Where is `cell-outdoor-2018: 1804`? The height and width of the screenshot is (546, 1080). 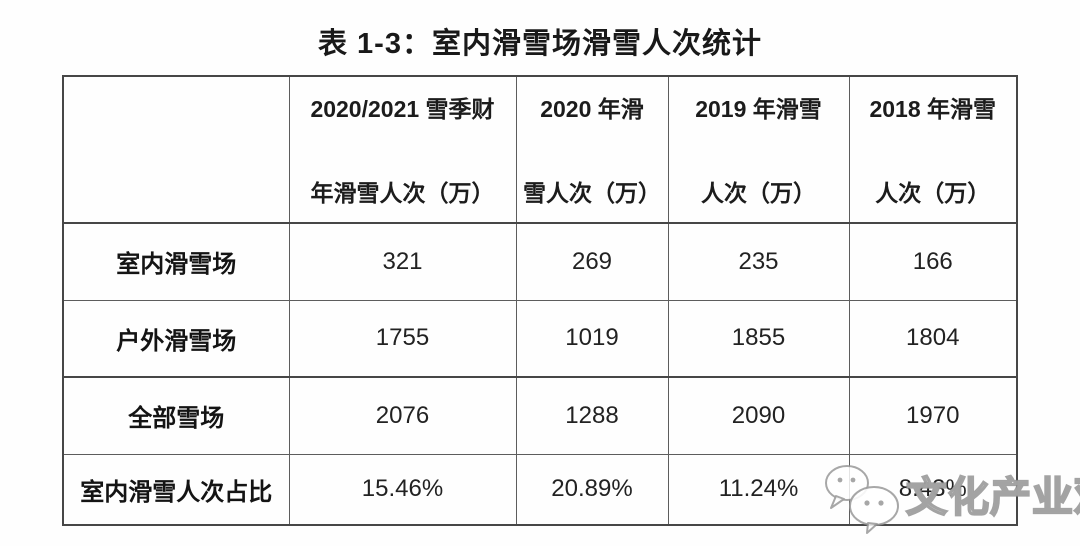 cell-outdoor-2018: 1804 is located at coordinates (933, 338).